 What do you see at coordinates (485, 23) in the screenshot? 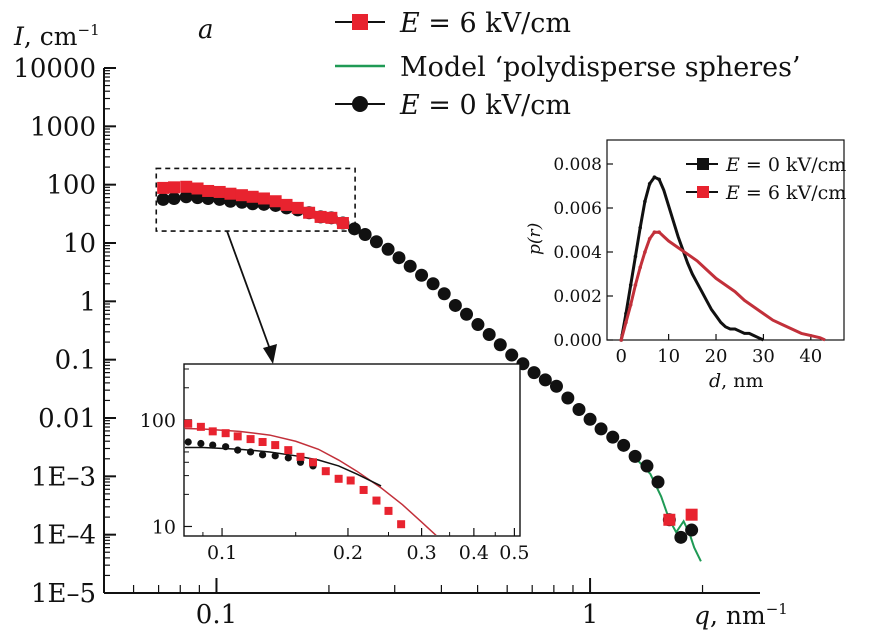
I see `legend-e6-label: E = 6 kV/cm` at bounding box center [485, 23].